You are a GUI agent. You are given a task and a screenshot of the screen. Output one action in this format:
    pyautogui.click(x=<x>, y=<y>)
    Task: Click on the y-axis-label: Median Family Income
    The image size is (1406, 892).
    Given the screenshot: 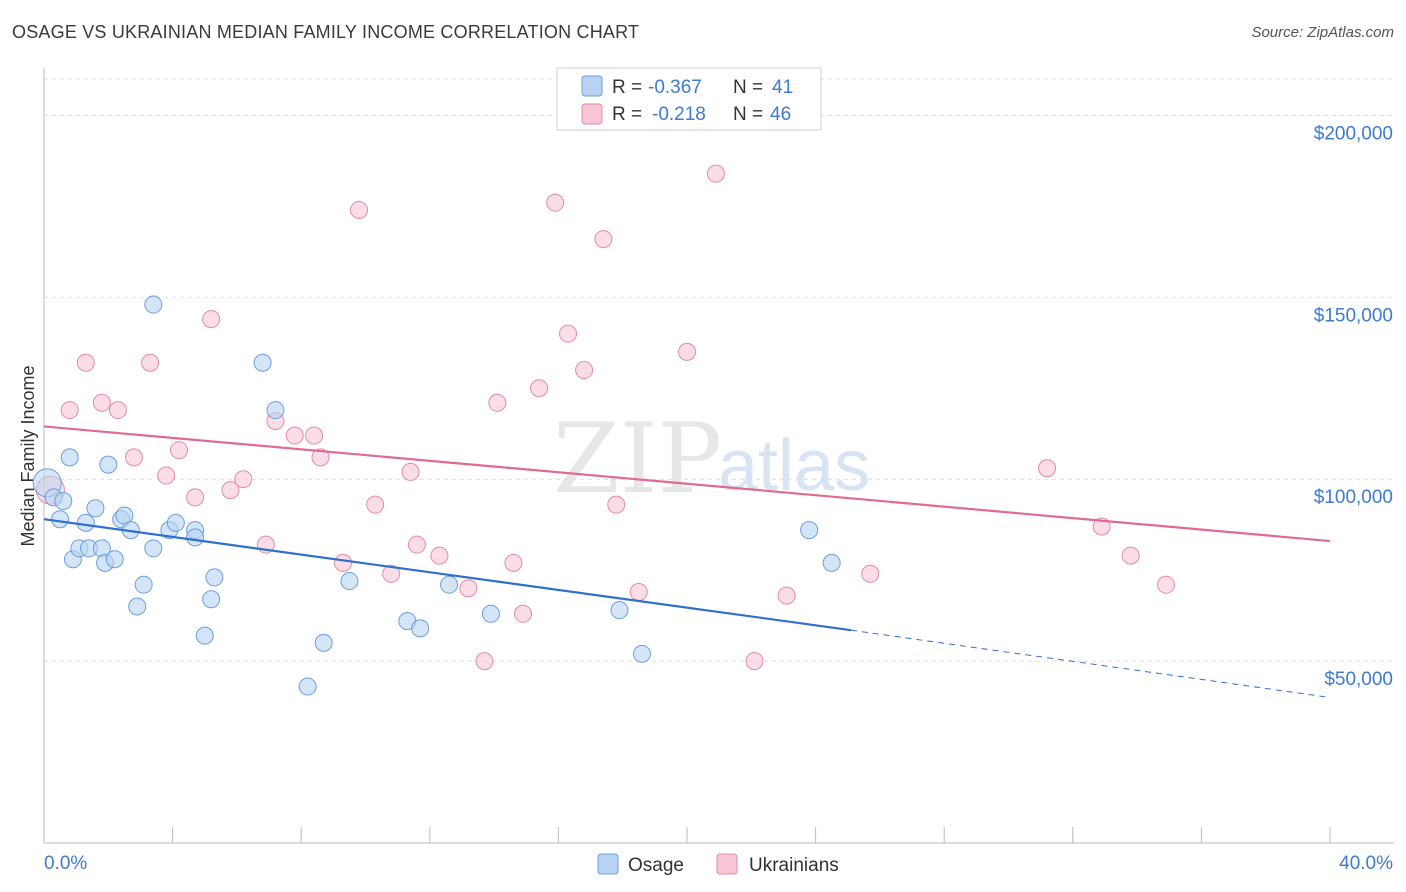 What is the action you would take?
    pyautogui.click(x=28, y=455)
    